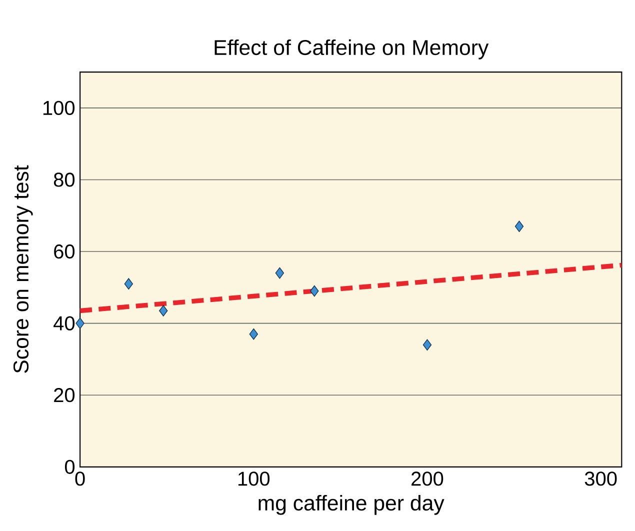 The width and height of the screenshot is (635, 531). What do you see at coordinates (64, 323) in the screenshot?
I see `y-tick-label: 40` at bounding box center [64, 323].